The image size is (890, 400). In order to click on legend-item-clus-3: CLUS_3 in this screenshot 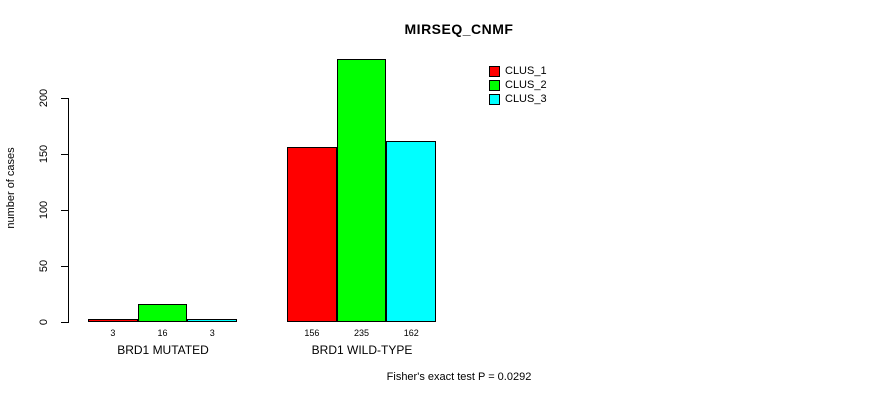, I will do `click(518, 99)`.